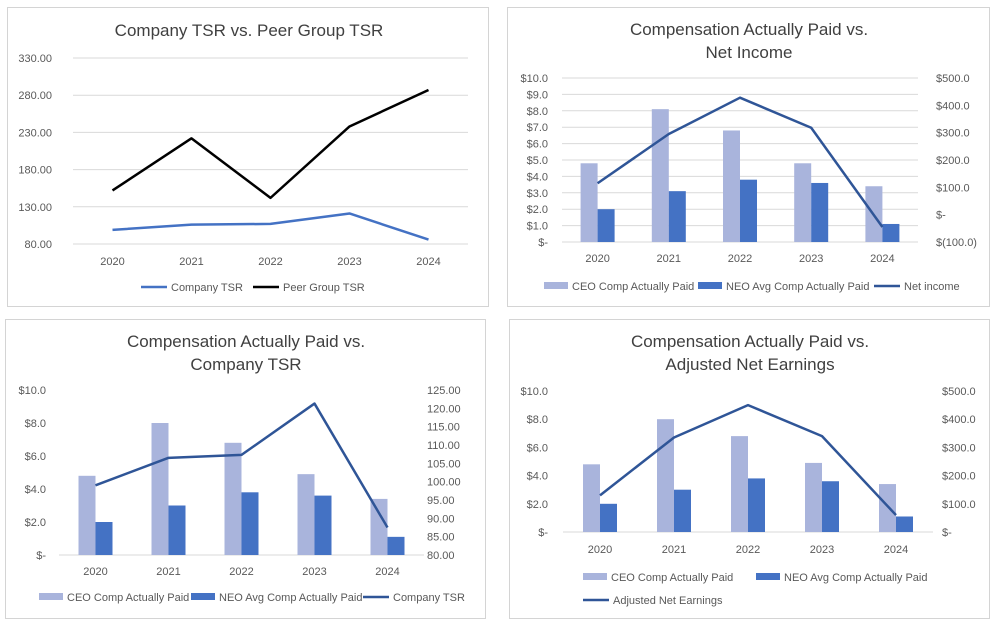 Image resolution: width=995 pixels, height=624 pixels. I want to click on legend-label: Adjusted Net Earnings, so click(668, 601).